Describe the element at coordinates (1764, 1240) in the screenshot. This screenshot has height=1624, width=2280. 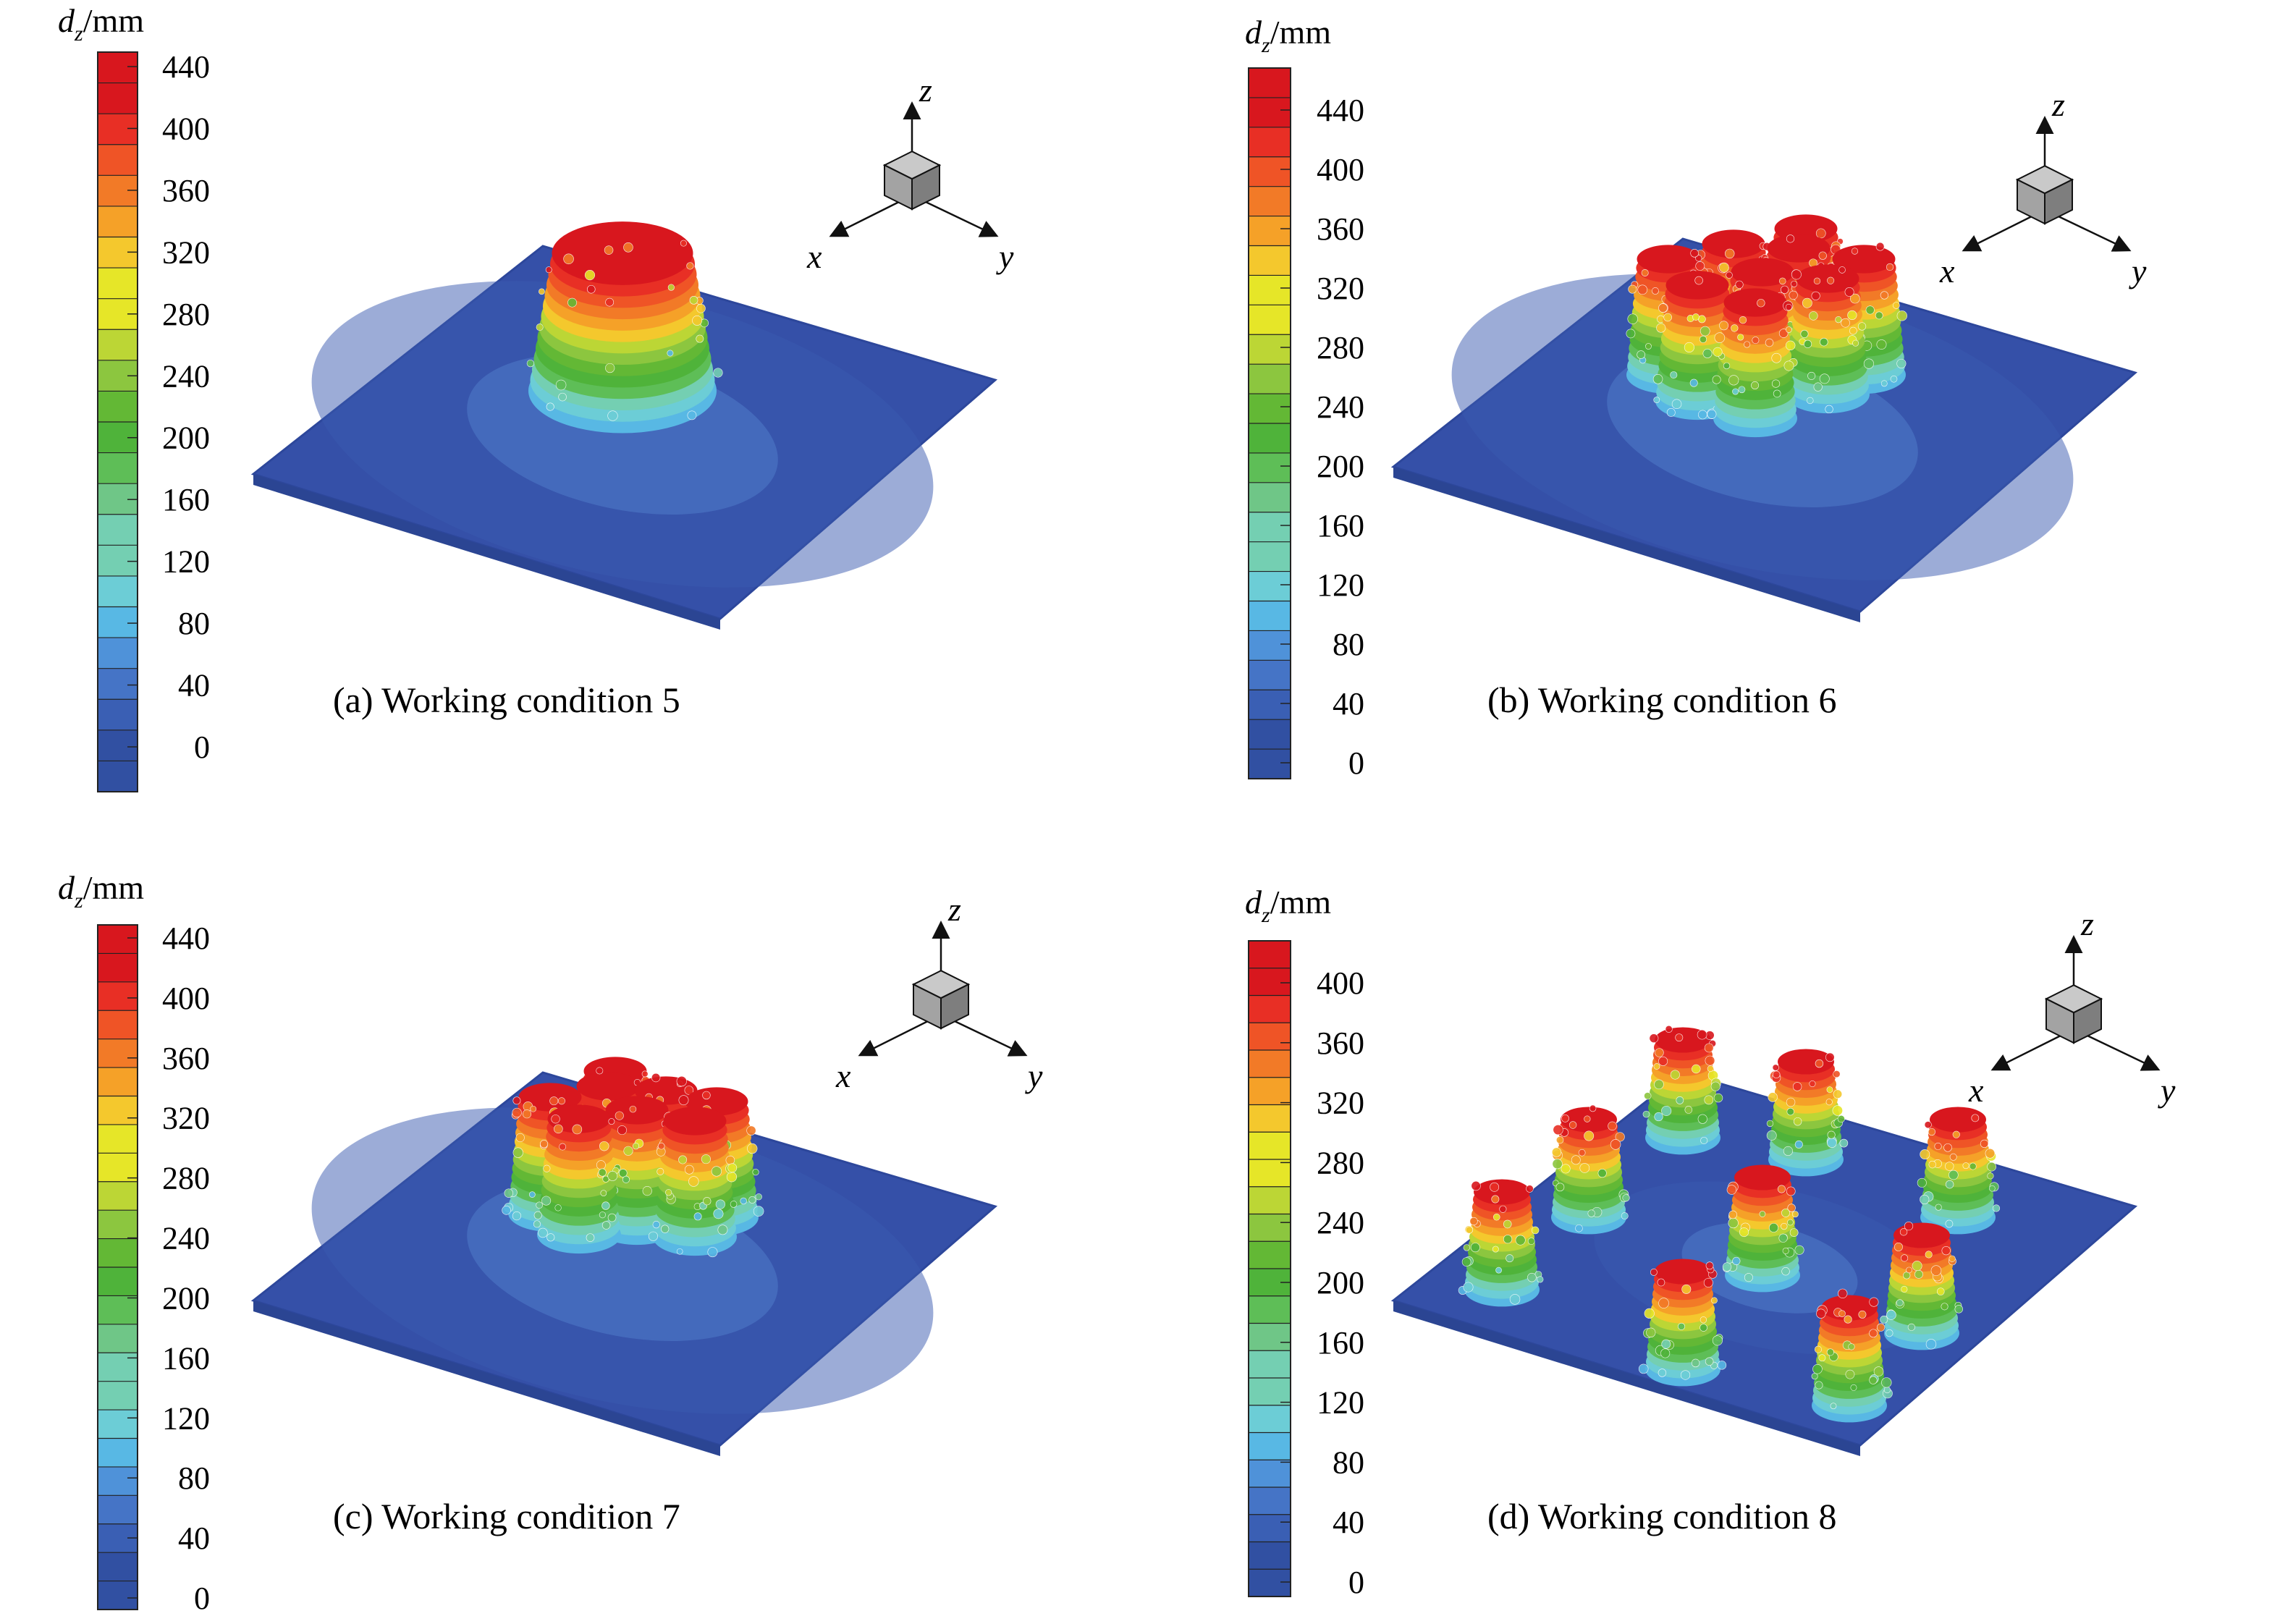
I see `plate-d` at that location.